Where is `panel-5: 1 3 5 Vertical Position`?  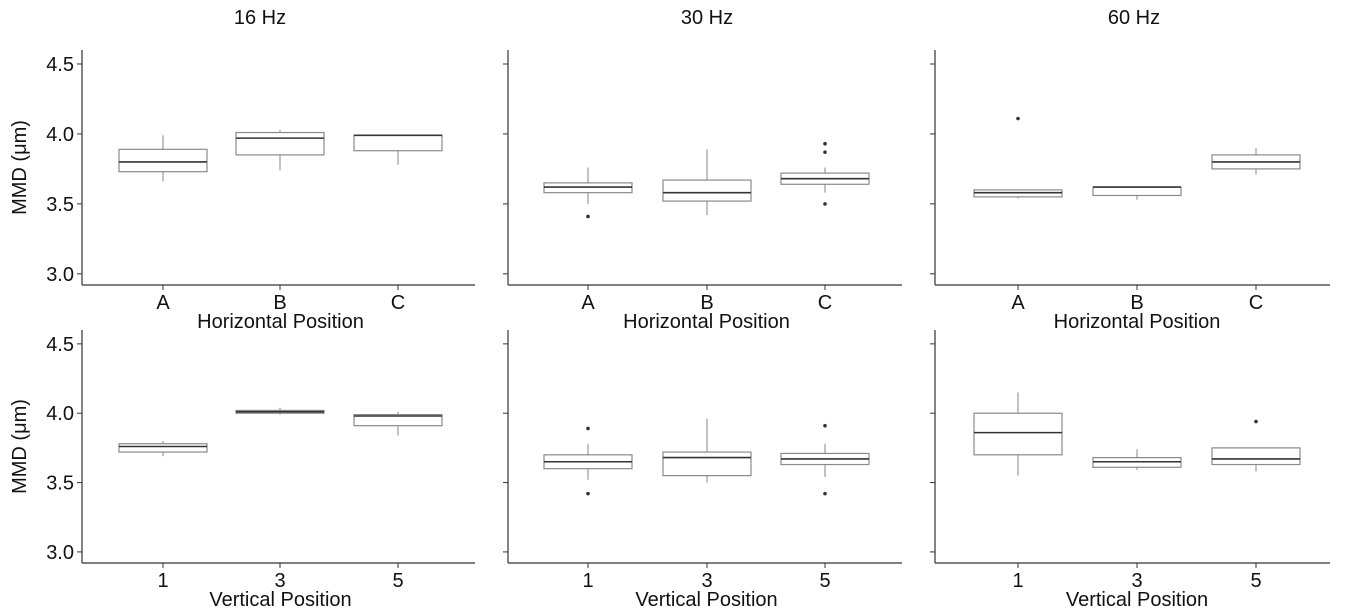
panel-5: 1 3 5 Vertical Position is located at coordinates (702, 470).